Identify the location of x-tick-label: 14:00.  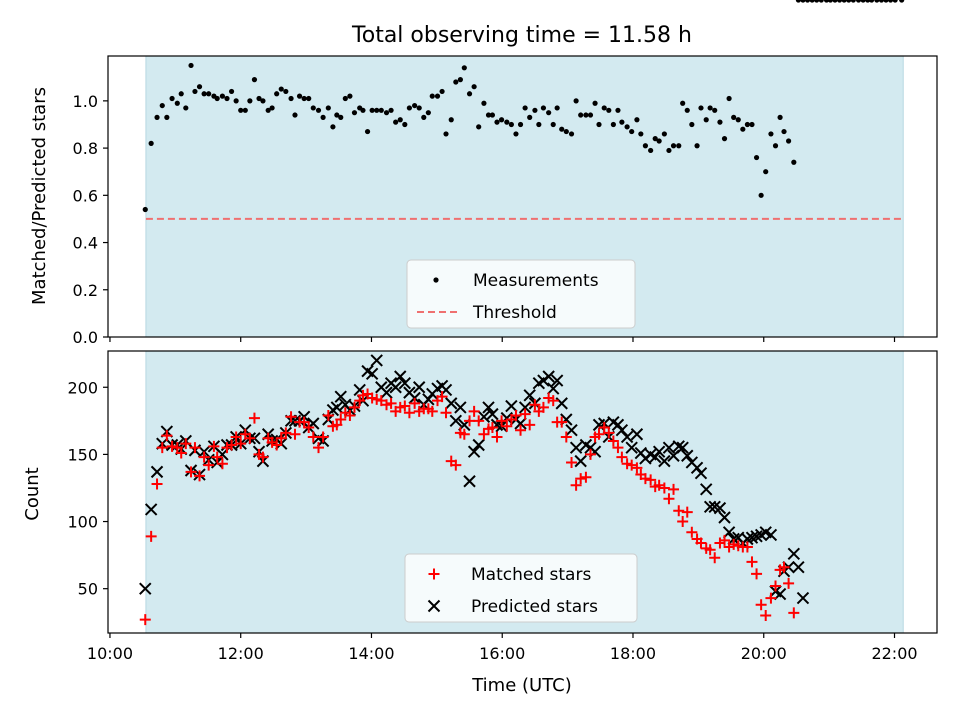
(371, 653).